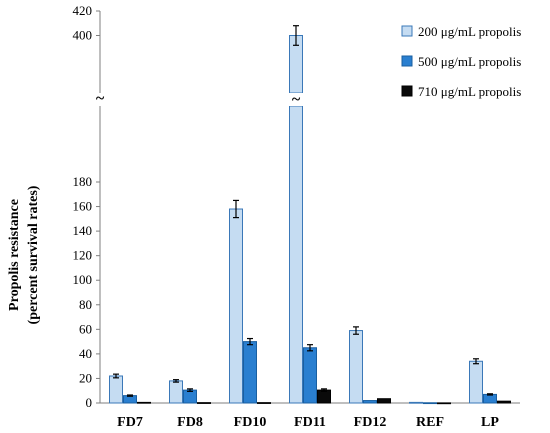 The height and width of the screenshot is (433, 550). Describe the element at coordinates (85, 304) in the screenshot. I see `y-tick-label: 80` at that location.